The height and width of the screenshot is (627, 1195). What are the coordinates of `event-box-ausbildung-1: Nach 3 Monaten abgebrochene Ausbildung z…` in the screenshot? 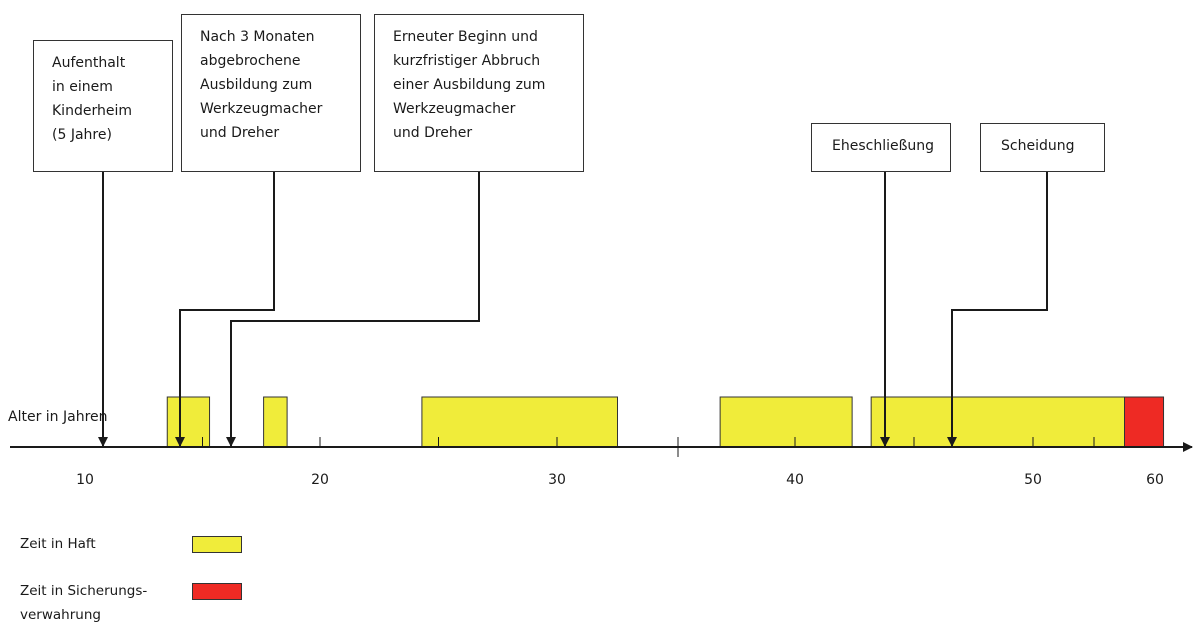 It's located at (271, 93).